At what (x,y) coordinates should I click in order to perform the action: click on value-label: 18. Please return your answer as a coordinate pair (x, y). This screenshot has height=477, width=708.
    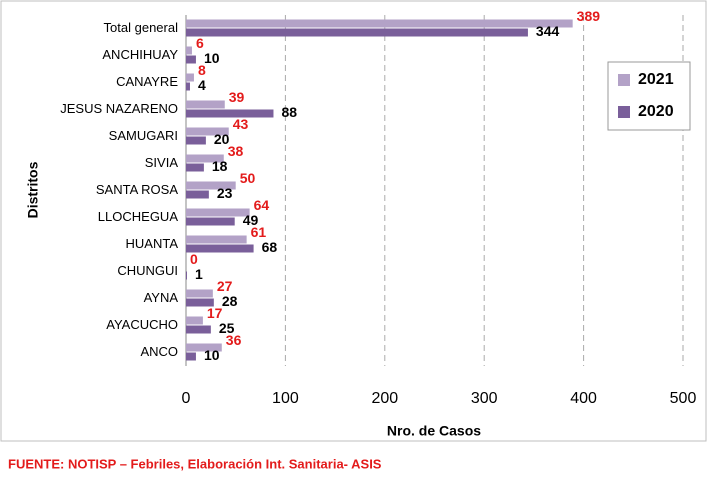
    Looking at the image, I should click on (220, 166).